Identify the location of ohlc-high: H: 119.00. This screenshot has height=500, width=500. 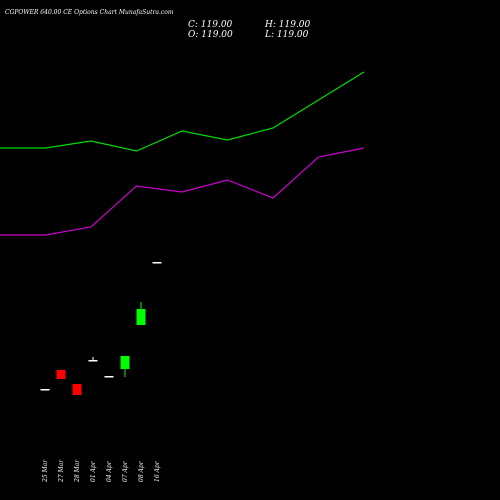
(287, 25).